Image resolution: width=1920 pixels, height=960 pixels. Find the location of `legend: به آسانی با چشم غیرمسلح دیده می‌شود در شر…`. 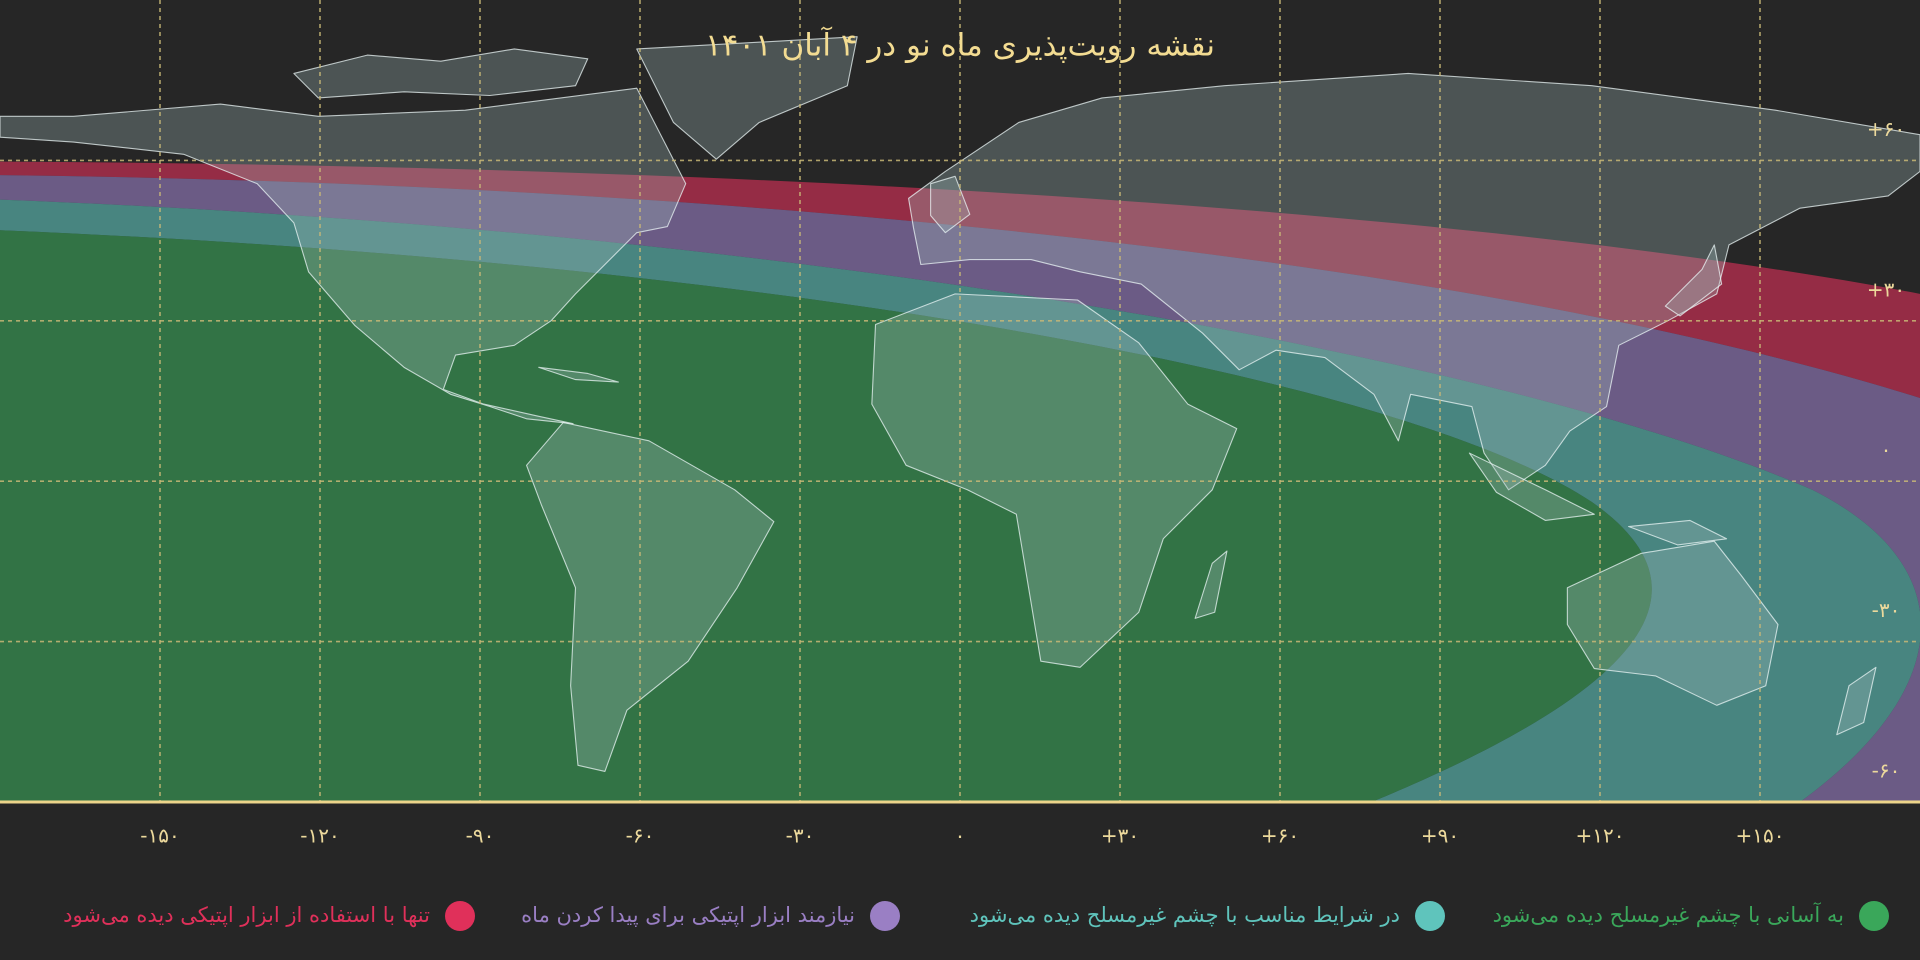

legend: به آسانی با چشم غیرمسلح دیده می‌شود در شر… is located at coordinates (976, 916).